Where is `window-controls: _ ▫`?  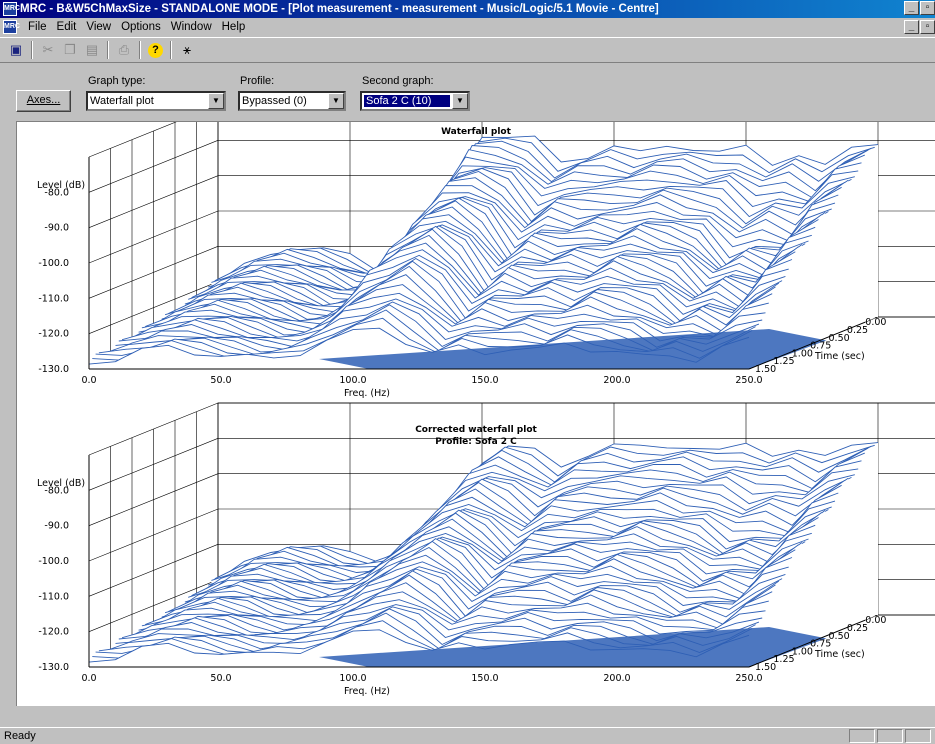
window-controls: _ ▫ is located at coordinates (919, 8).